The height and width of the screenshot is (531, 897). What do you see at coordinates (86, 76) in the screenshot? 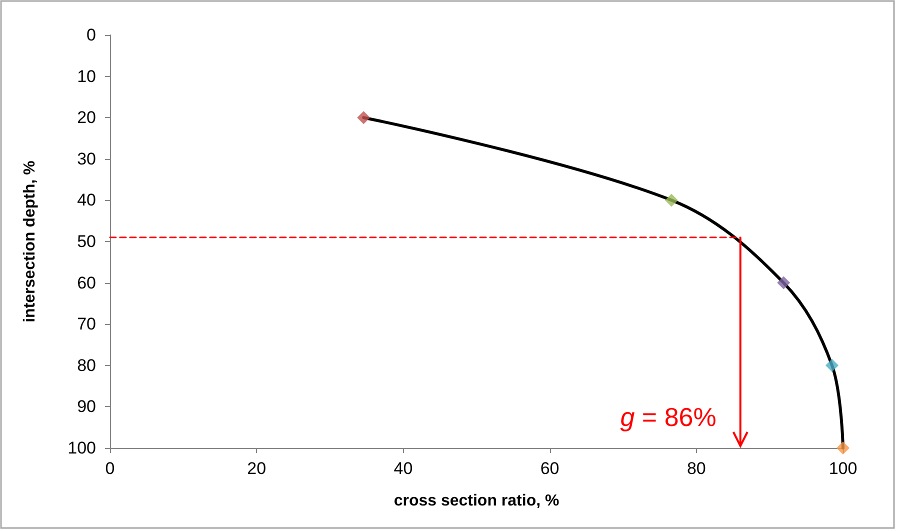
I see `y-tick-label: 10` at bounding box center [86, 76].